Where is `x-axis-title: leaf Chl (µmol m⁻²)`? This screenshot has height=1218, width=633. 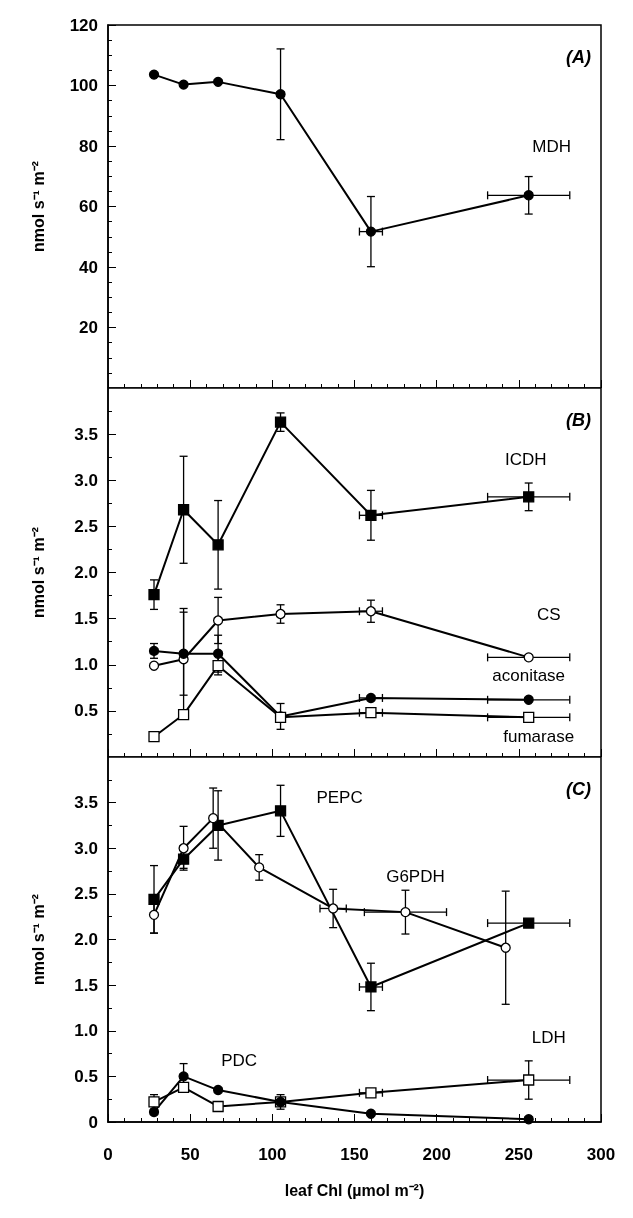 x-axis-title: leaf Chl (µmol m⁻²) is located at coordinates (354, 1190).